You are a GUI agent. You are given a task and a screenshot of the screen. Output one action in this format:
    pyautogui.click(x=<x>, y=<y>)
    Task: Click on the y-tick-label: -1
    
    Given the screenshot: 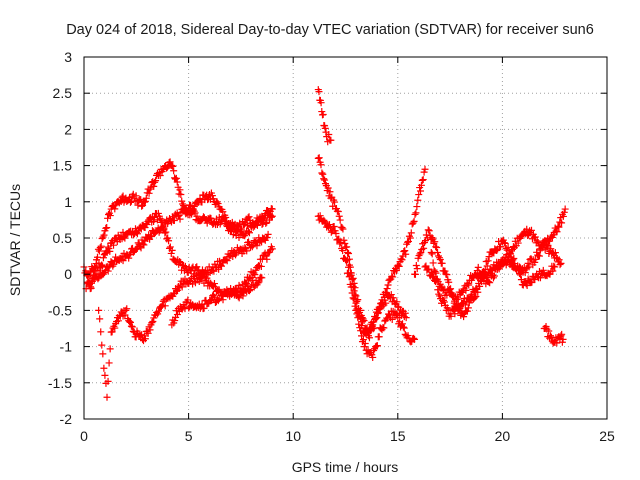 What is the action you would take?
    pyautogui.click(x=66, y=347)
    